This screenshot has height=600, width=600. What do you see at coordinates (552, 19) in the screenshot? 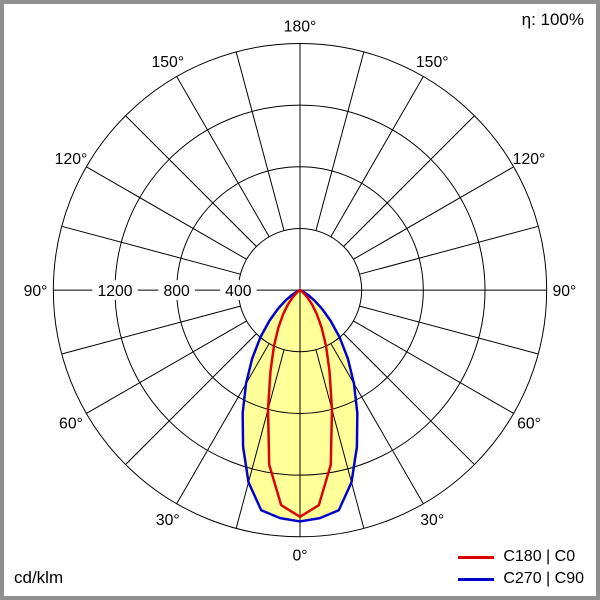
I see `efficiency-label: η: 100%` at bounding box center [552, 19].